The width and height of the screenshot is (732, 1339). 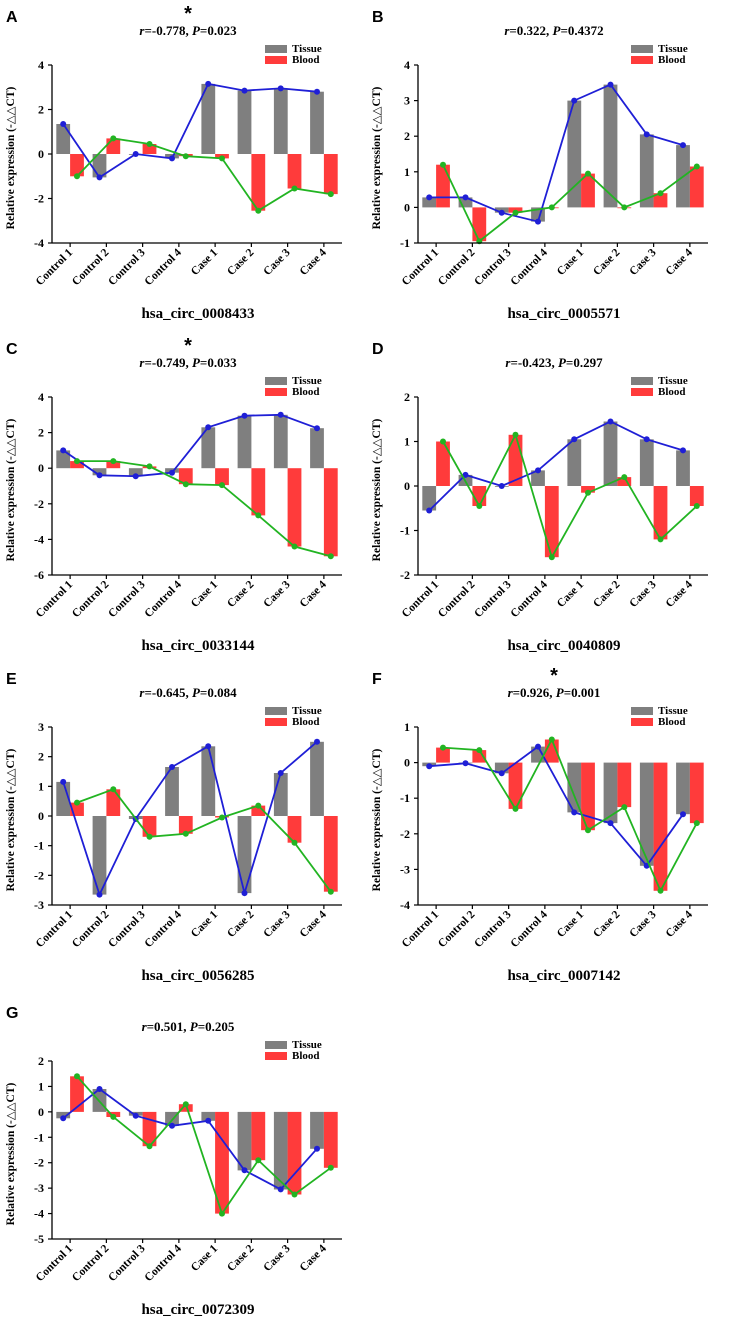 What do you see at coordinates (11, 679) in the screenshot?
I see `panel-letter: E` at bounding box center [11, 679].